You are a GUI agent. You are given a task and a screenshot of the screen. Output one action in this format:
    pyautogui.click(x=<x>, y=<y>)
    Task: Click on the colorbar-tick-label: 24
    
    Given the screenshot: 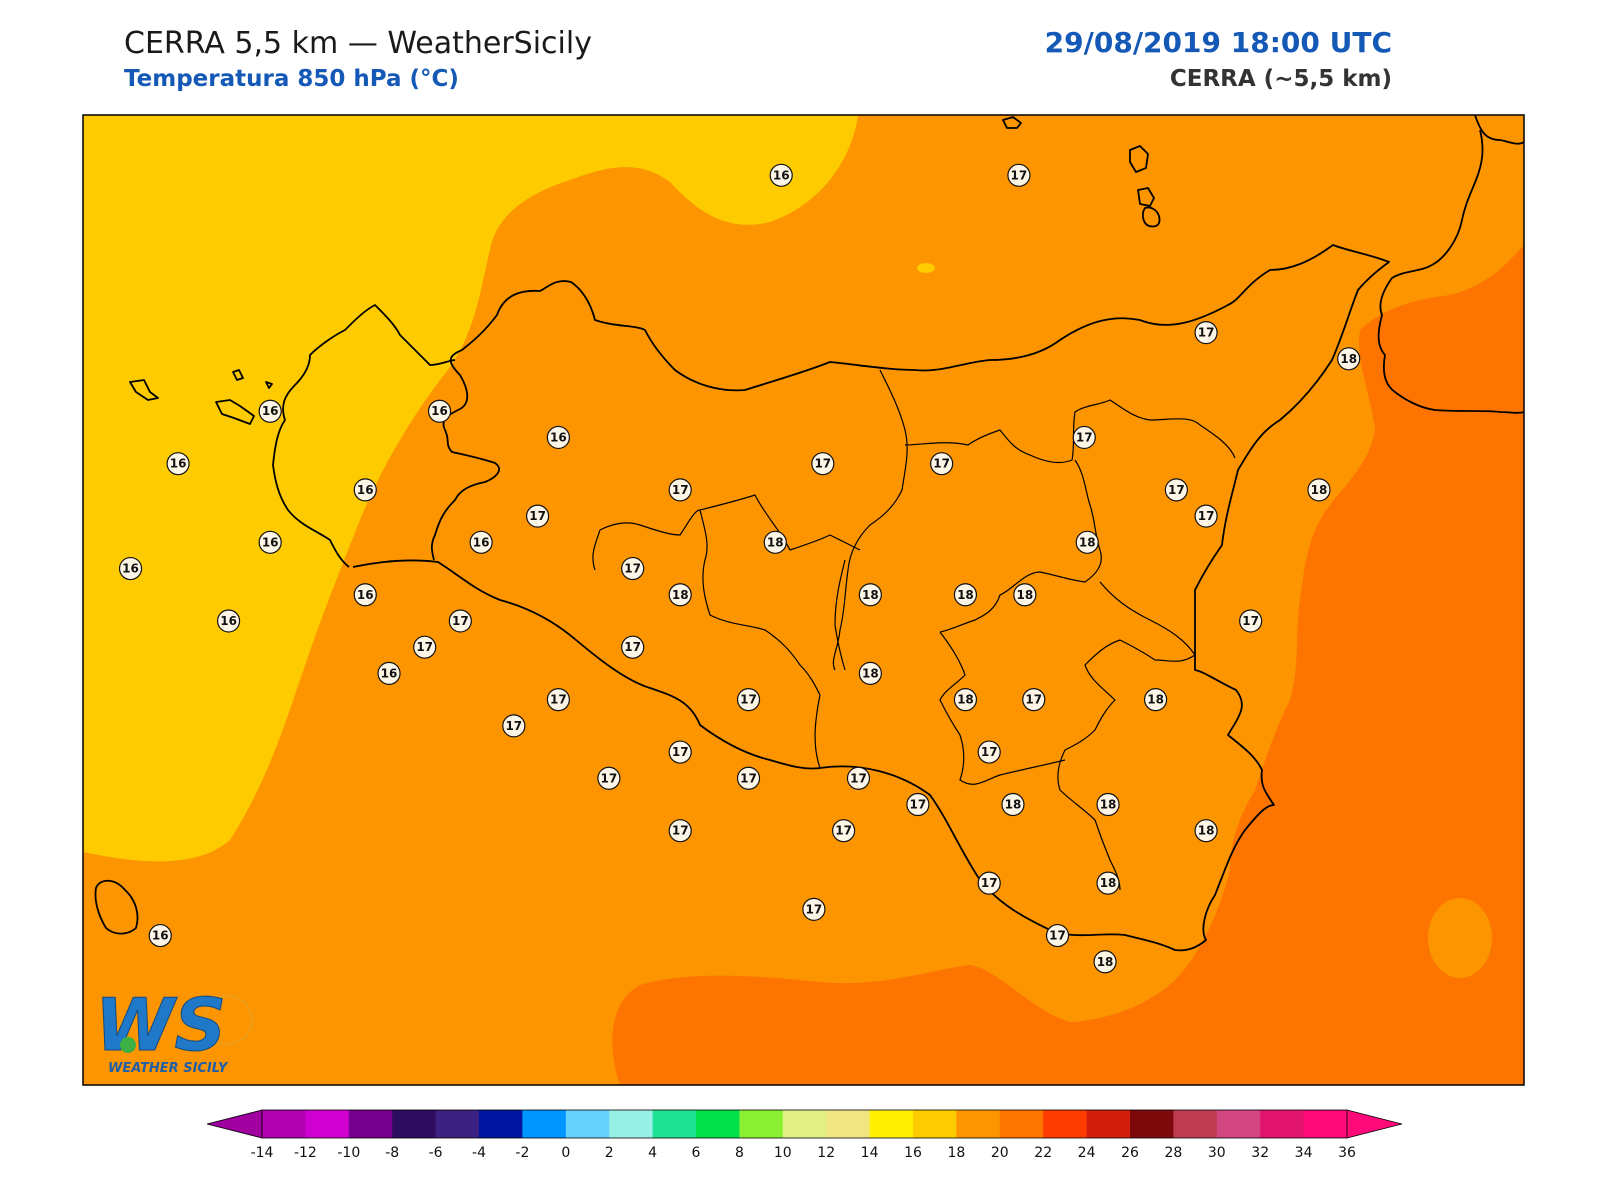 What is the action you would take?
    pyautogui.click(x=1087, y=1153)
    